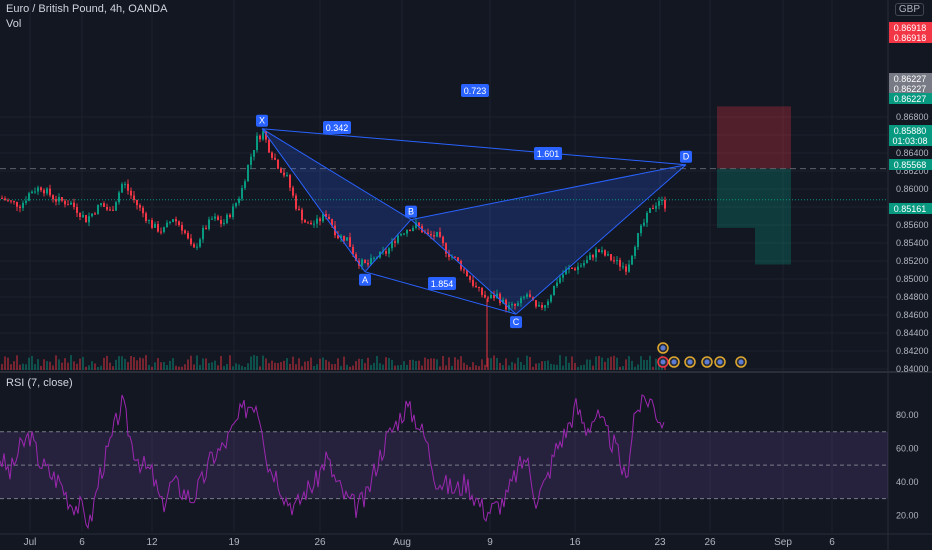  Describe the element at coordinates (548, 154) in the screenshot. I see `ratio-label: 1.601` at that location.